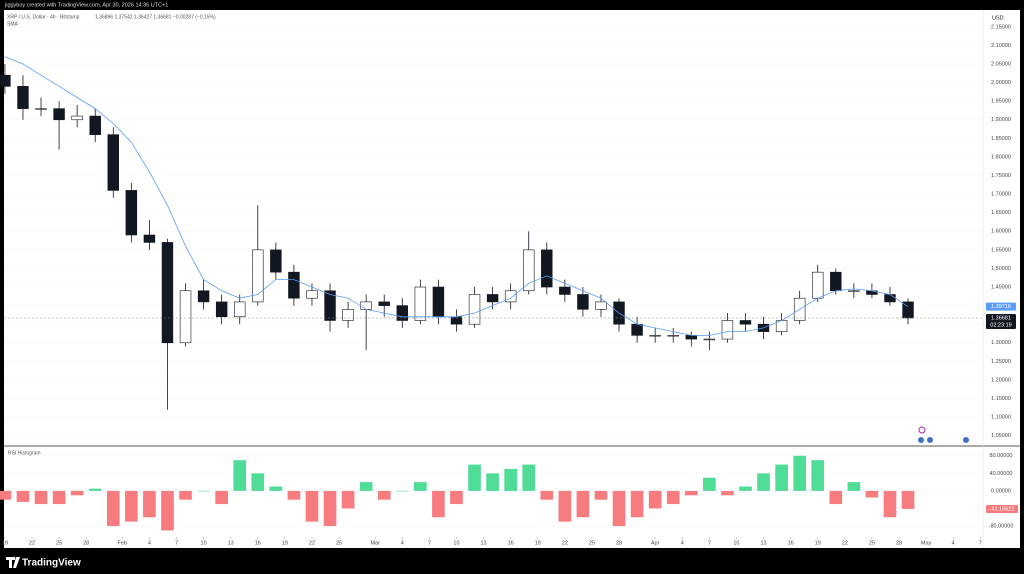 The width and height of the screenshot is (1024, 574). Describe the element at coordinates (1001, 362) in the screenshot. I see `y-tick-label: 1.25000` at that location.